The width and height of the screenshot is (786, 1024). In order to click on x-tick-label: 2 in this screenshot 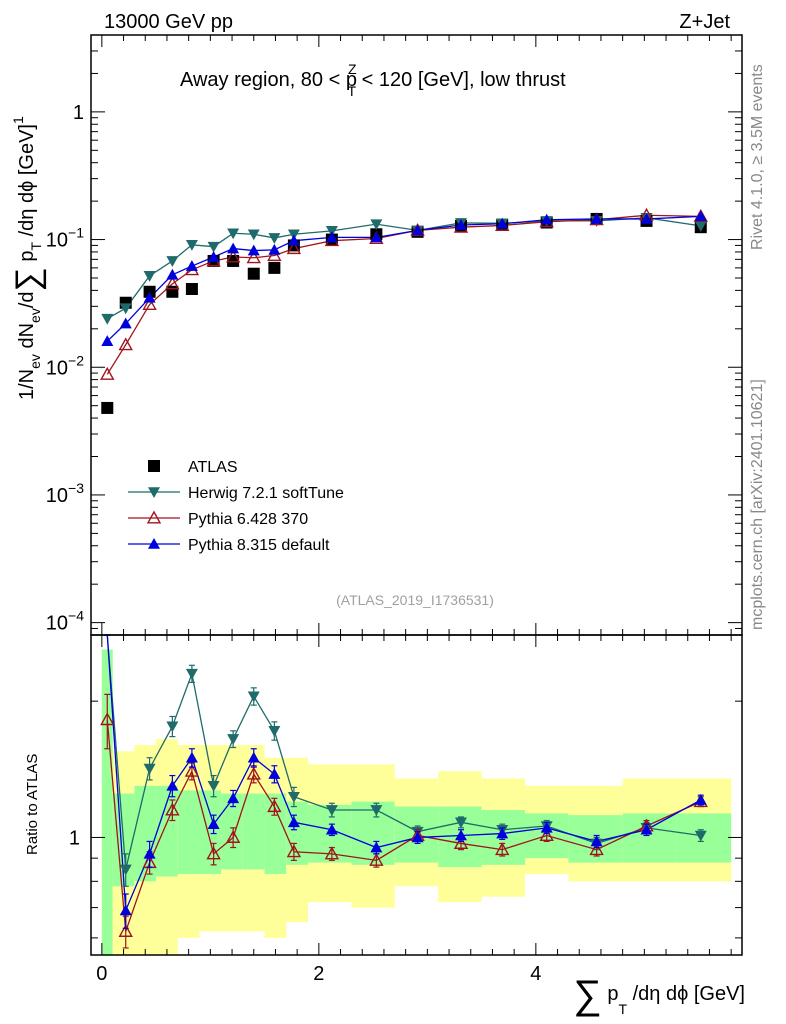, I will do `click(318, 974)`.